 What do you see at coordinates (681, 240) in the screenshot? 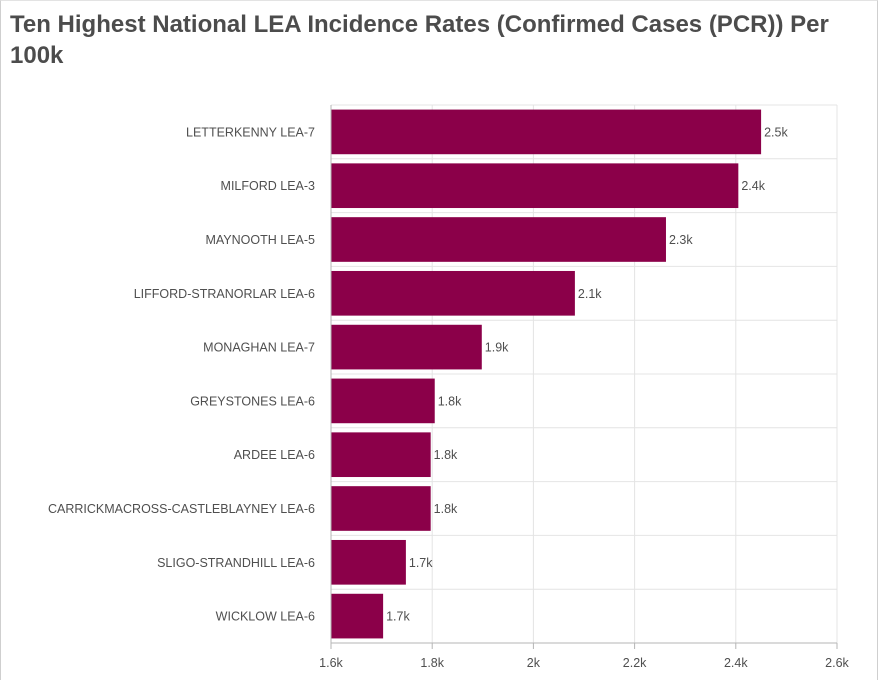
I see `data-label: 2.3k` at bounding box center [681, 240].